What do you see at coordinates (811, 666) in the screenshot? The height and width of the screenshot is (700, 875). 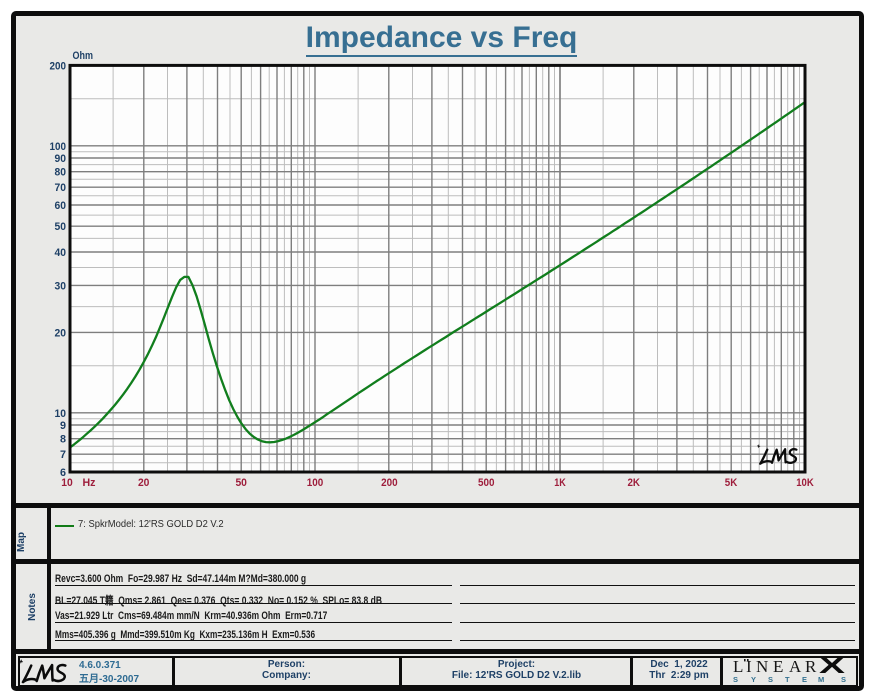 I see `svg-text: R` at bounding box center [811, 666].